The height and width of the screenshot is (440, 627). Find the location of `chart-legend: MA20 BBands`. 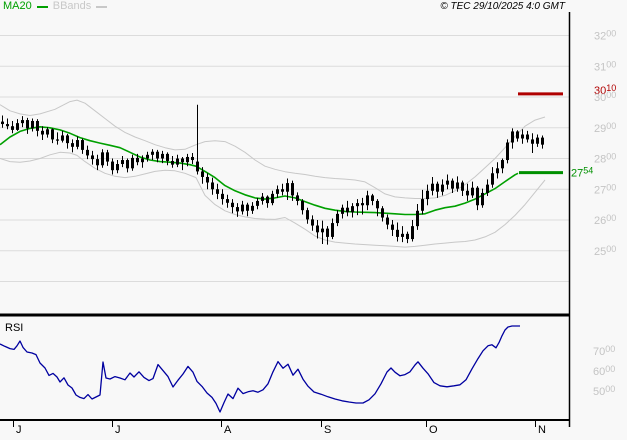

chart-legend: MA20 BBands is located at coordinates (55, 6).